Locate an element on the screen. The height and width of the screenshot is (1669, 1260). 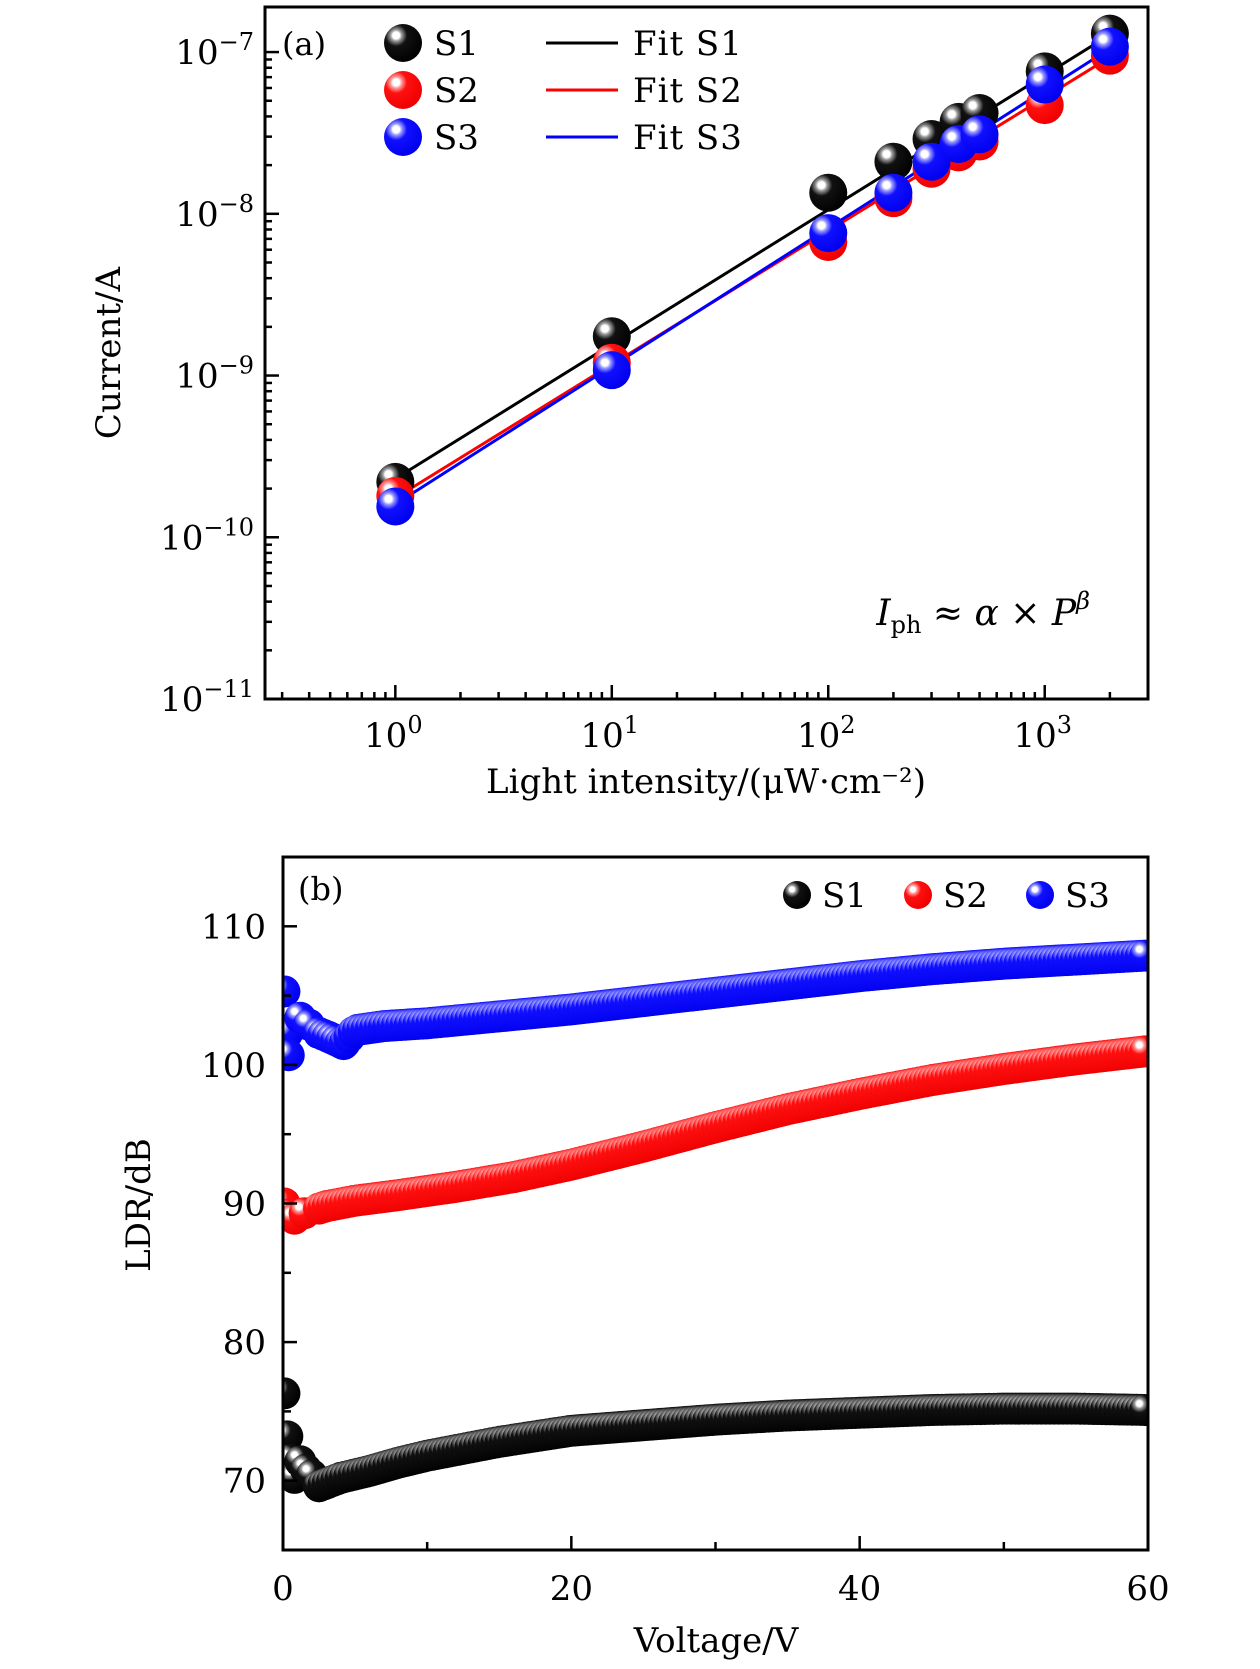
x-tick-label: 10¹ is located at coordinates (610, 733).